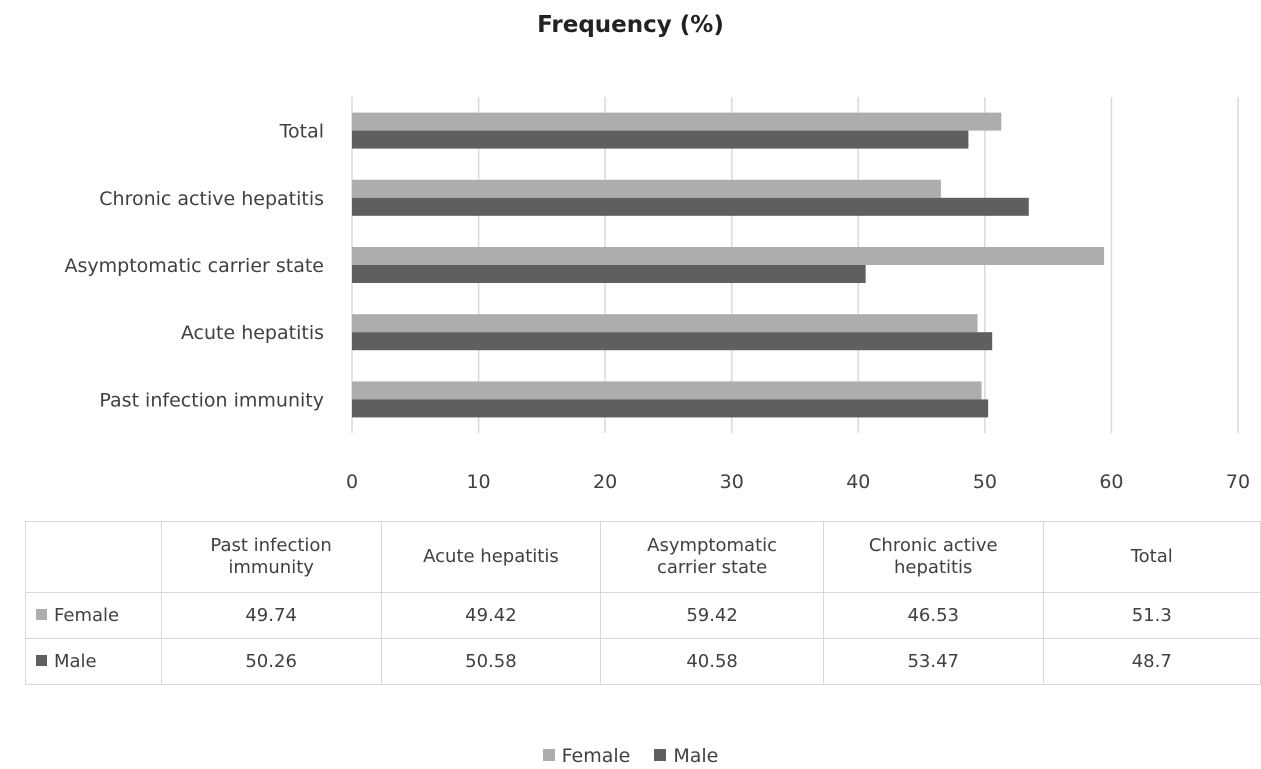 This screenshot has width=1261, height=769. What do you see at coordinates (491, 615) in the screenshot?
I see `table-value-cell: 49.42` at bounding box center [491, 615].